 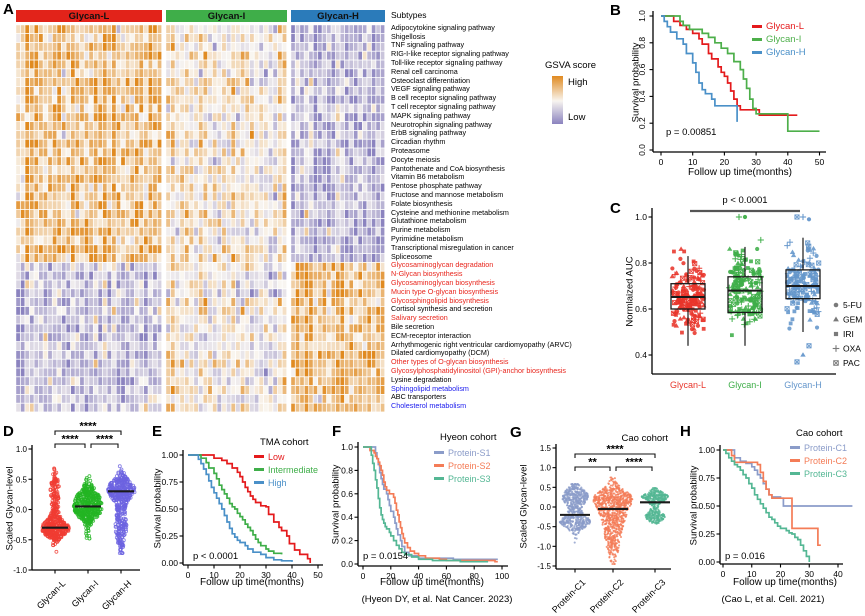 I want to click on heatmap-row-label: B cell receptor signaling pathway, so click(x=444, y=98).